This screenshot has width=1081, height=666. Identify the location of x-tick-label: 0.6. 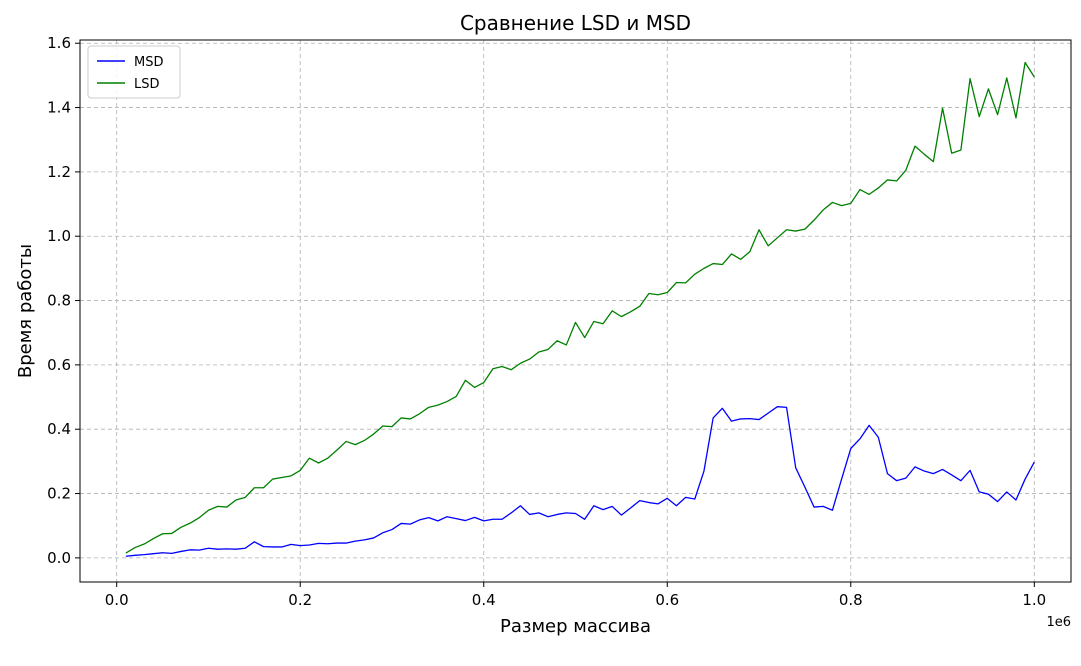
(667, 600).